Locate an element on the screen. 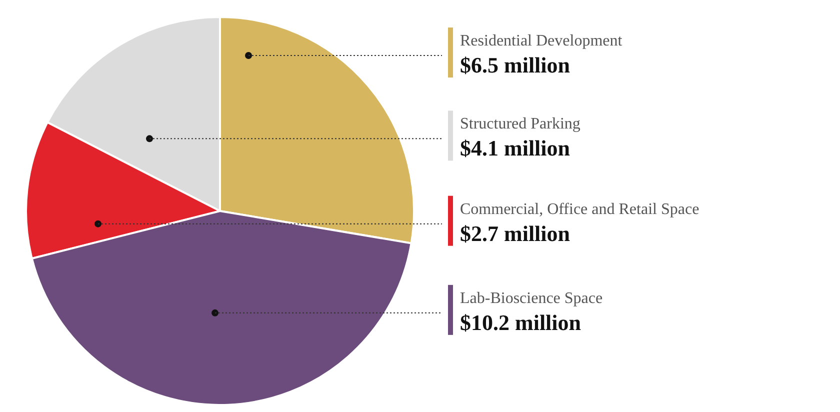 This screenshot has height=412, width=840. slice-label: Residential Development is located at coordinates (541, 41).